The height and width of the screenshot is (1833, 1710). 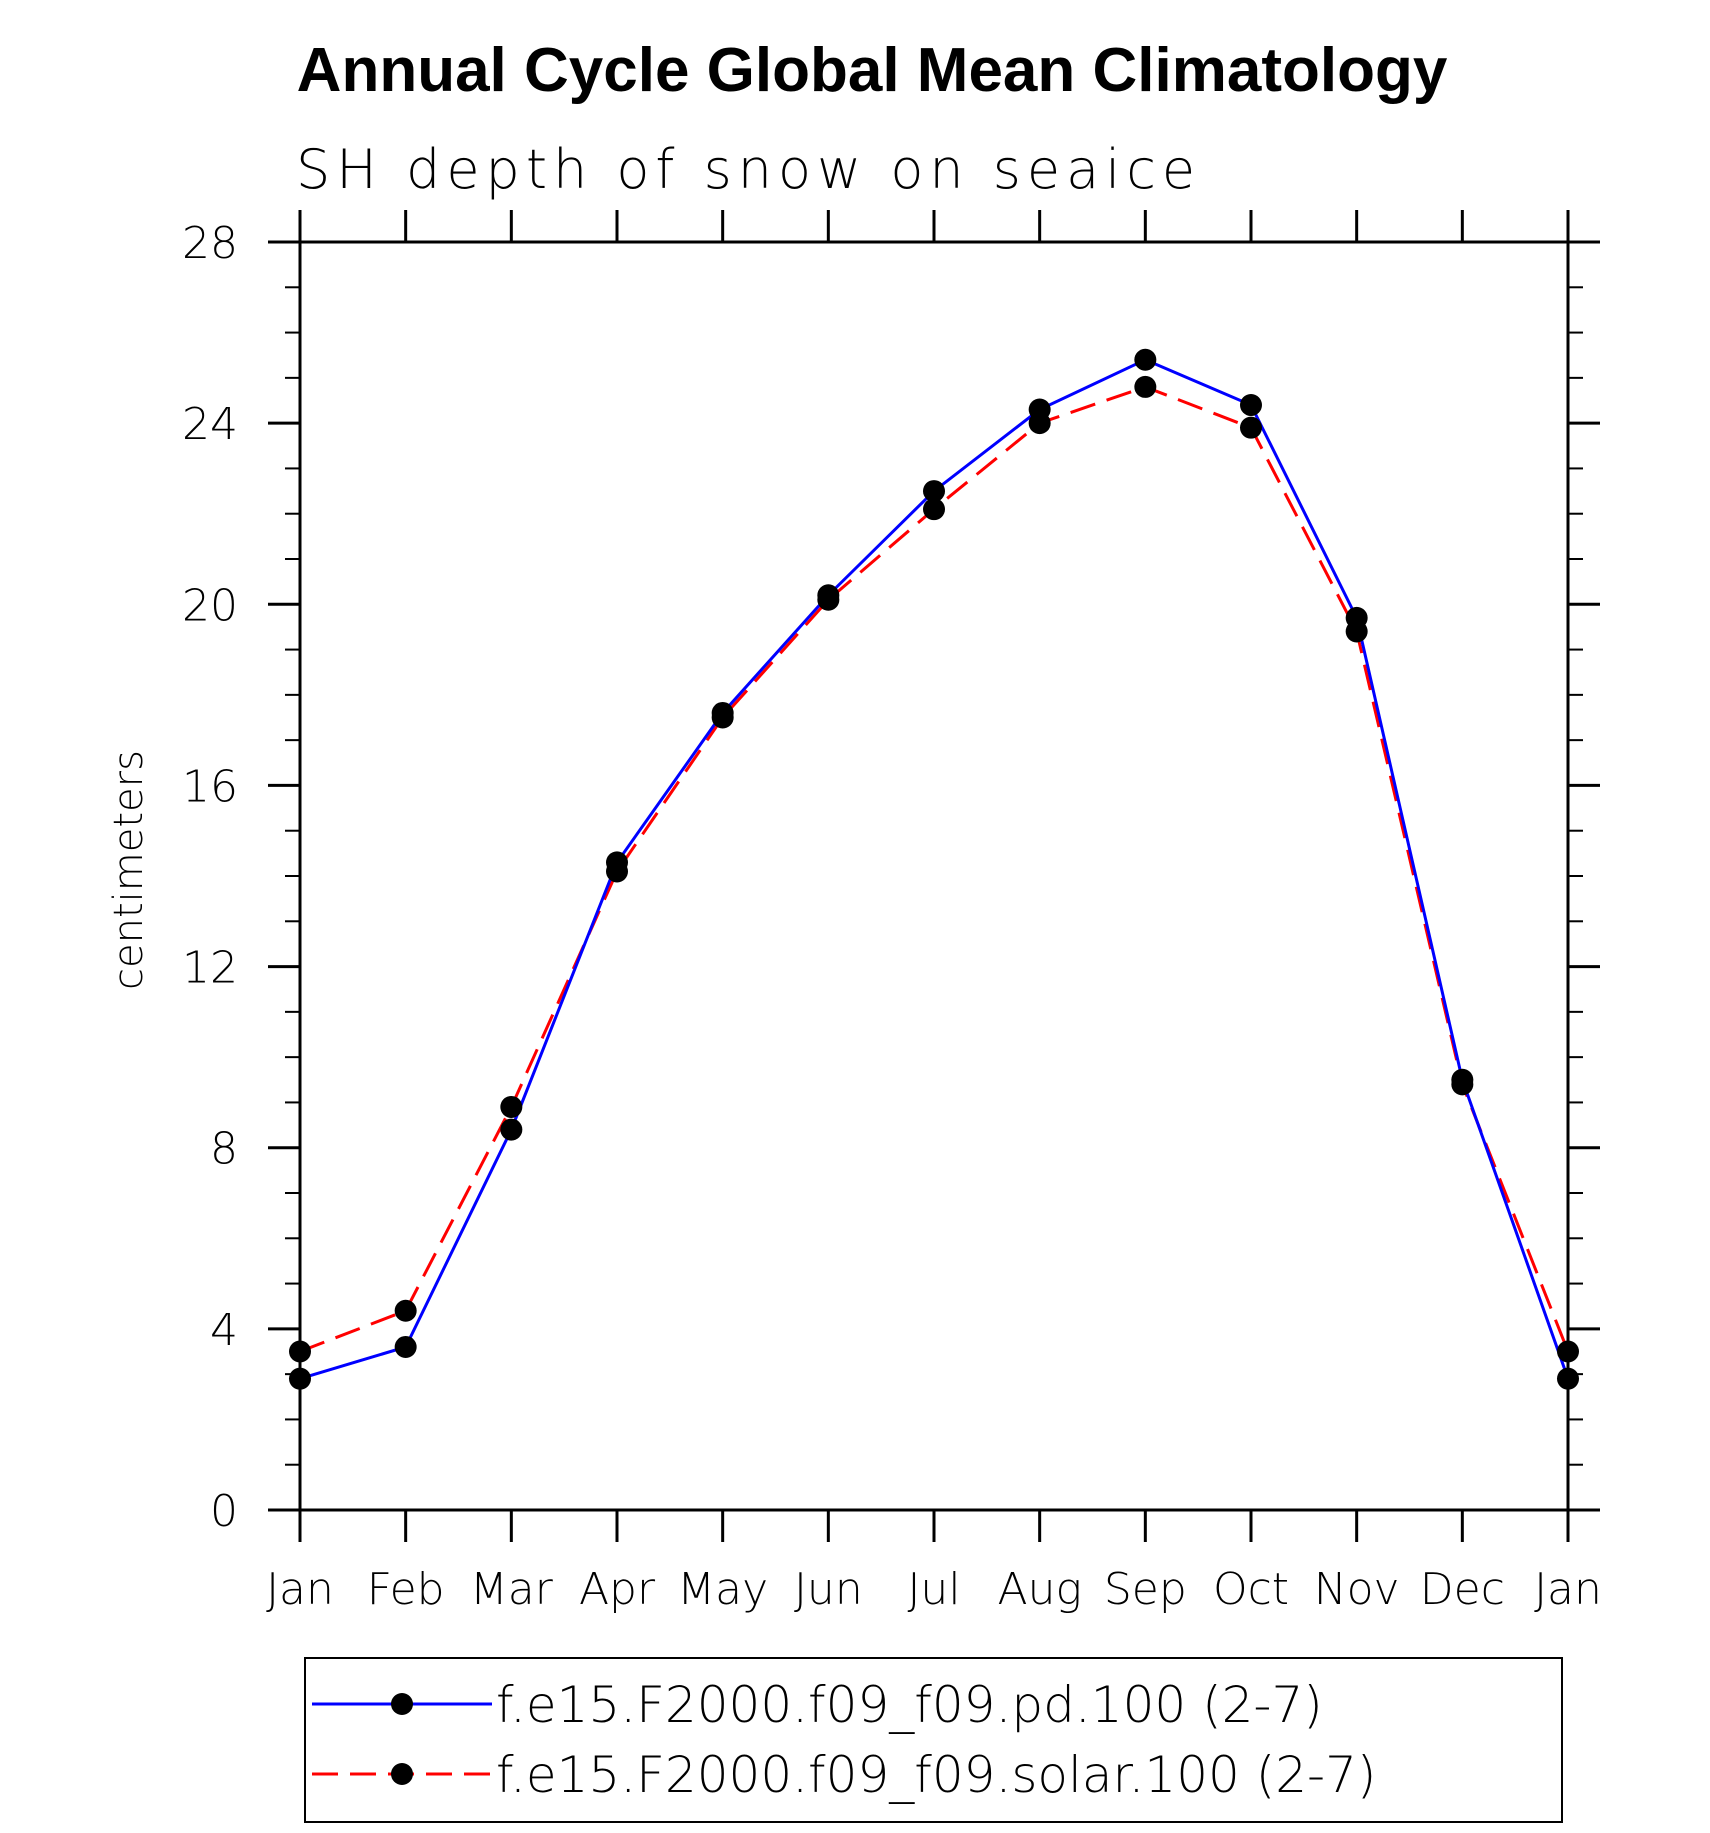 I want to click on y-tick-label: 16, so click(x=210, y=786).